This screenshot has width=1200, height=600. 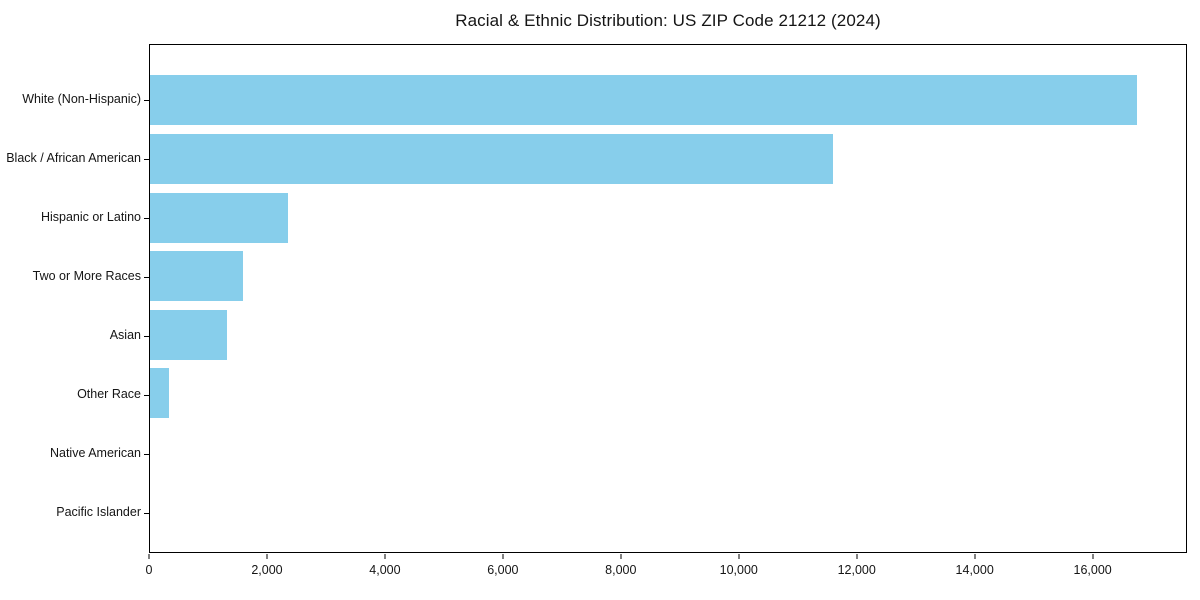 I want to click on bar-white-non-hispanic, so click(x=643, y=100).